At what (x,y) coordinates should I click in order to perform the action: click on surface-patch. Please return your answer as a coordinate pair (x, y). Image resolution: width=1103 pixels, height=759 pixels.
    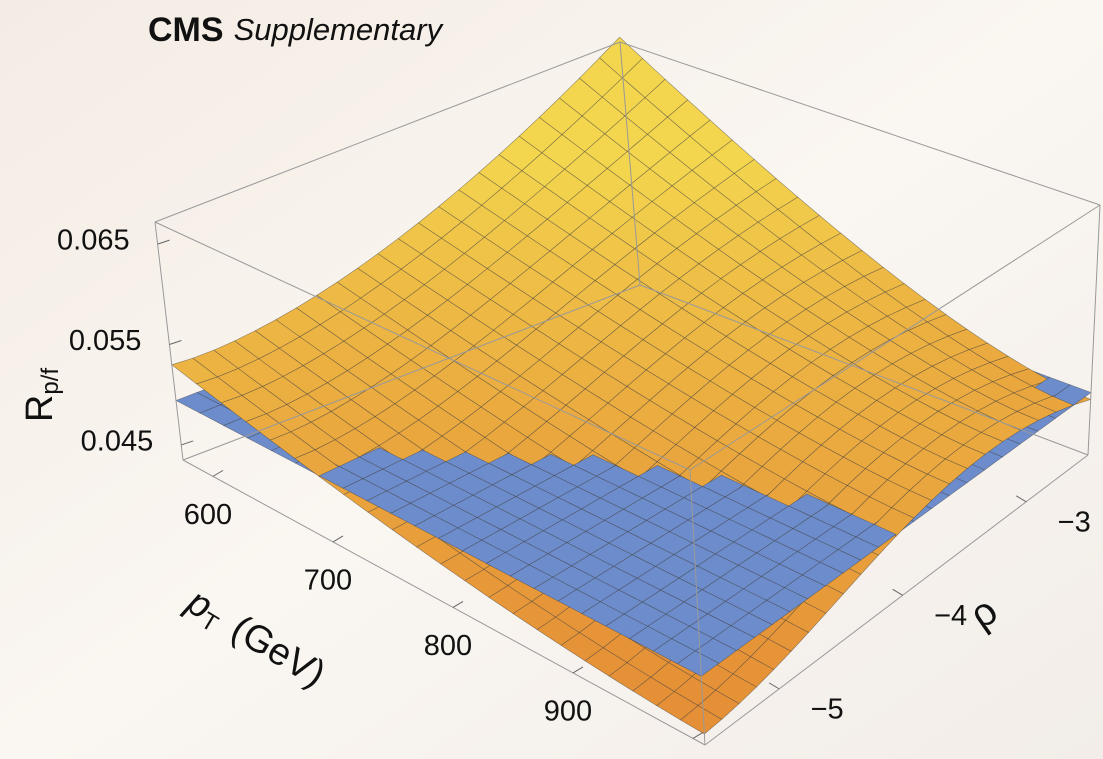
    Looking at the image, I should click on (701, 720).